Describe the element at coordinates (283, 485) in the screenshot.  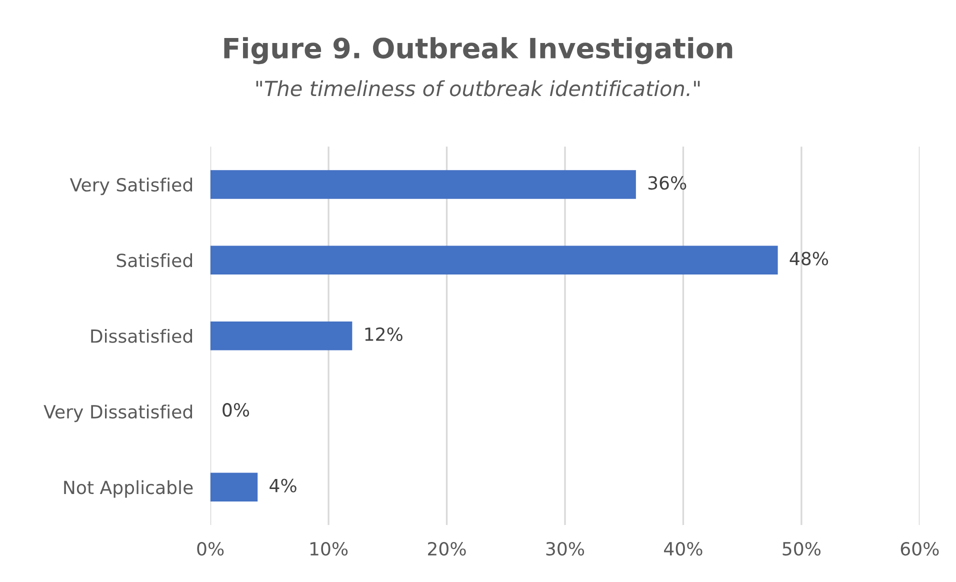
I see `data-label: 4%` at that location.